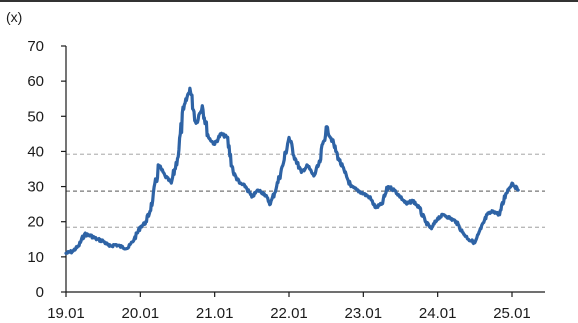 The height and width of the screenshot is (323, 578). I want to click on x-tick-label: 22.01, so click(289, 313).